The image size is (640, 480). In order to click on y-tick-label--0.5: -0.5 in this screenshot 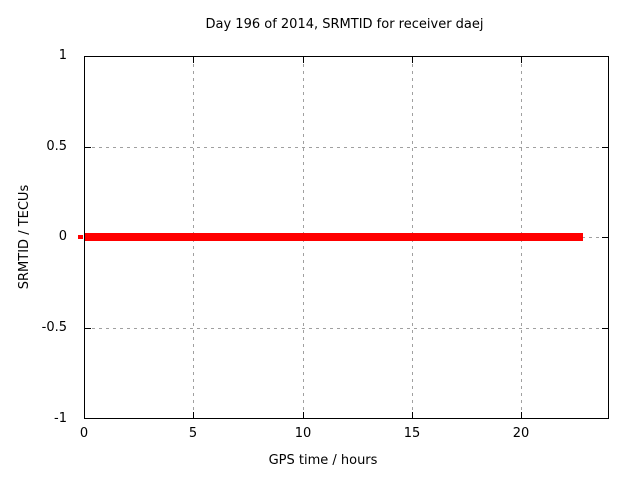, I will do `click(54, 327)`.